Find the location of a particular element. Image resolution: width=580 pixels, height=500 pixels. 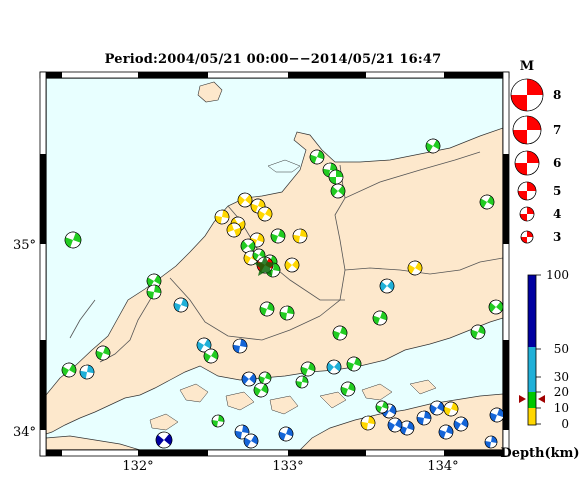

magnitude-legend-label: 3 is located at coordinates (557, 237).